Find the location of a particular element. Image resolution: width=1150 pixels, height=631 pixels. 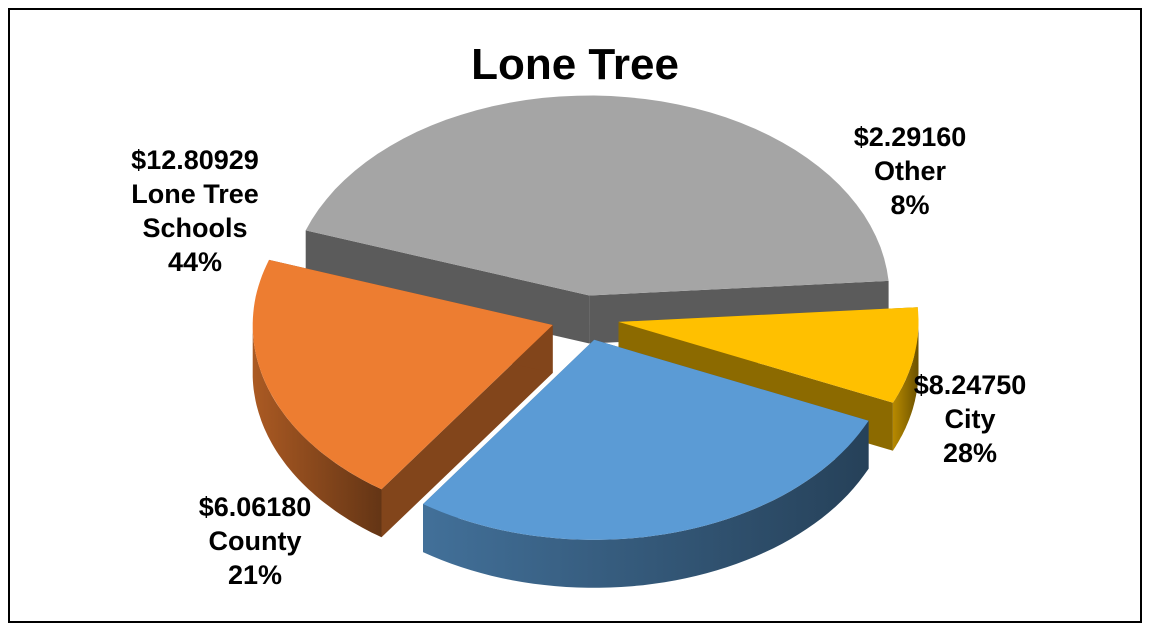

label-city-value: $8.24750 is located at coordinates (970, 385).